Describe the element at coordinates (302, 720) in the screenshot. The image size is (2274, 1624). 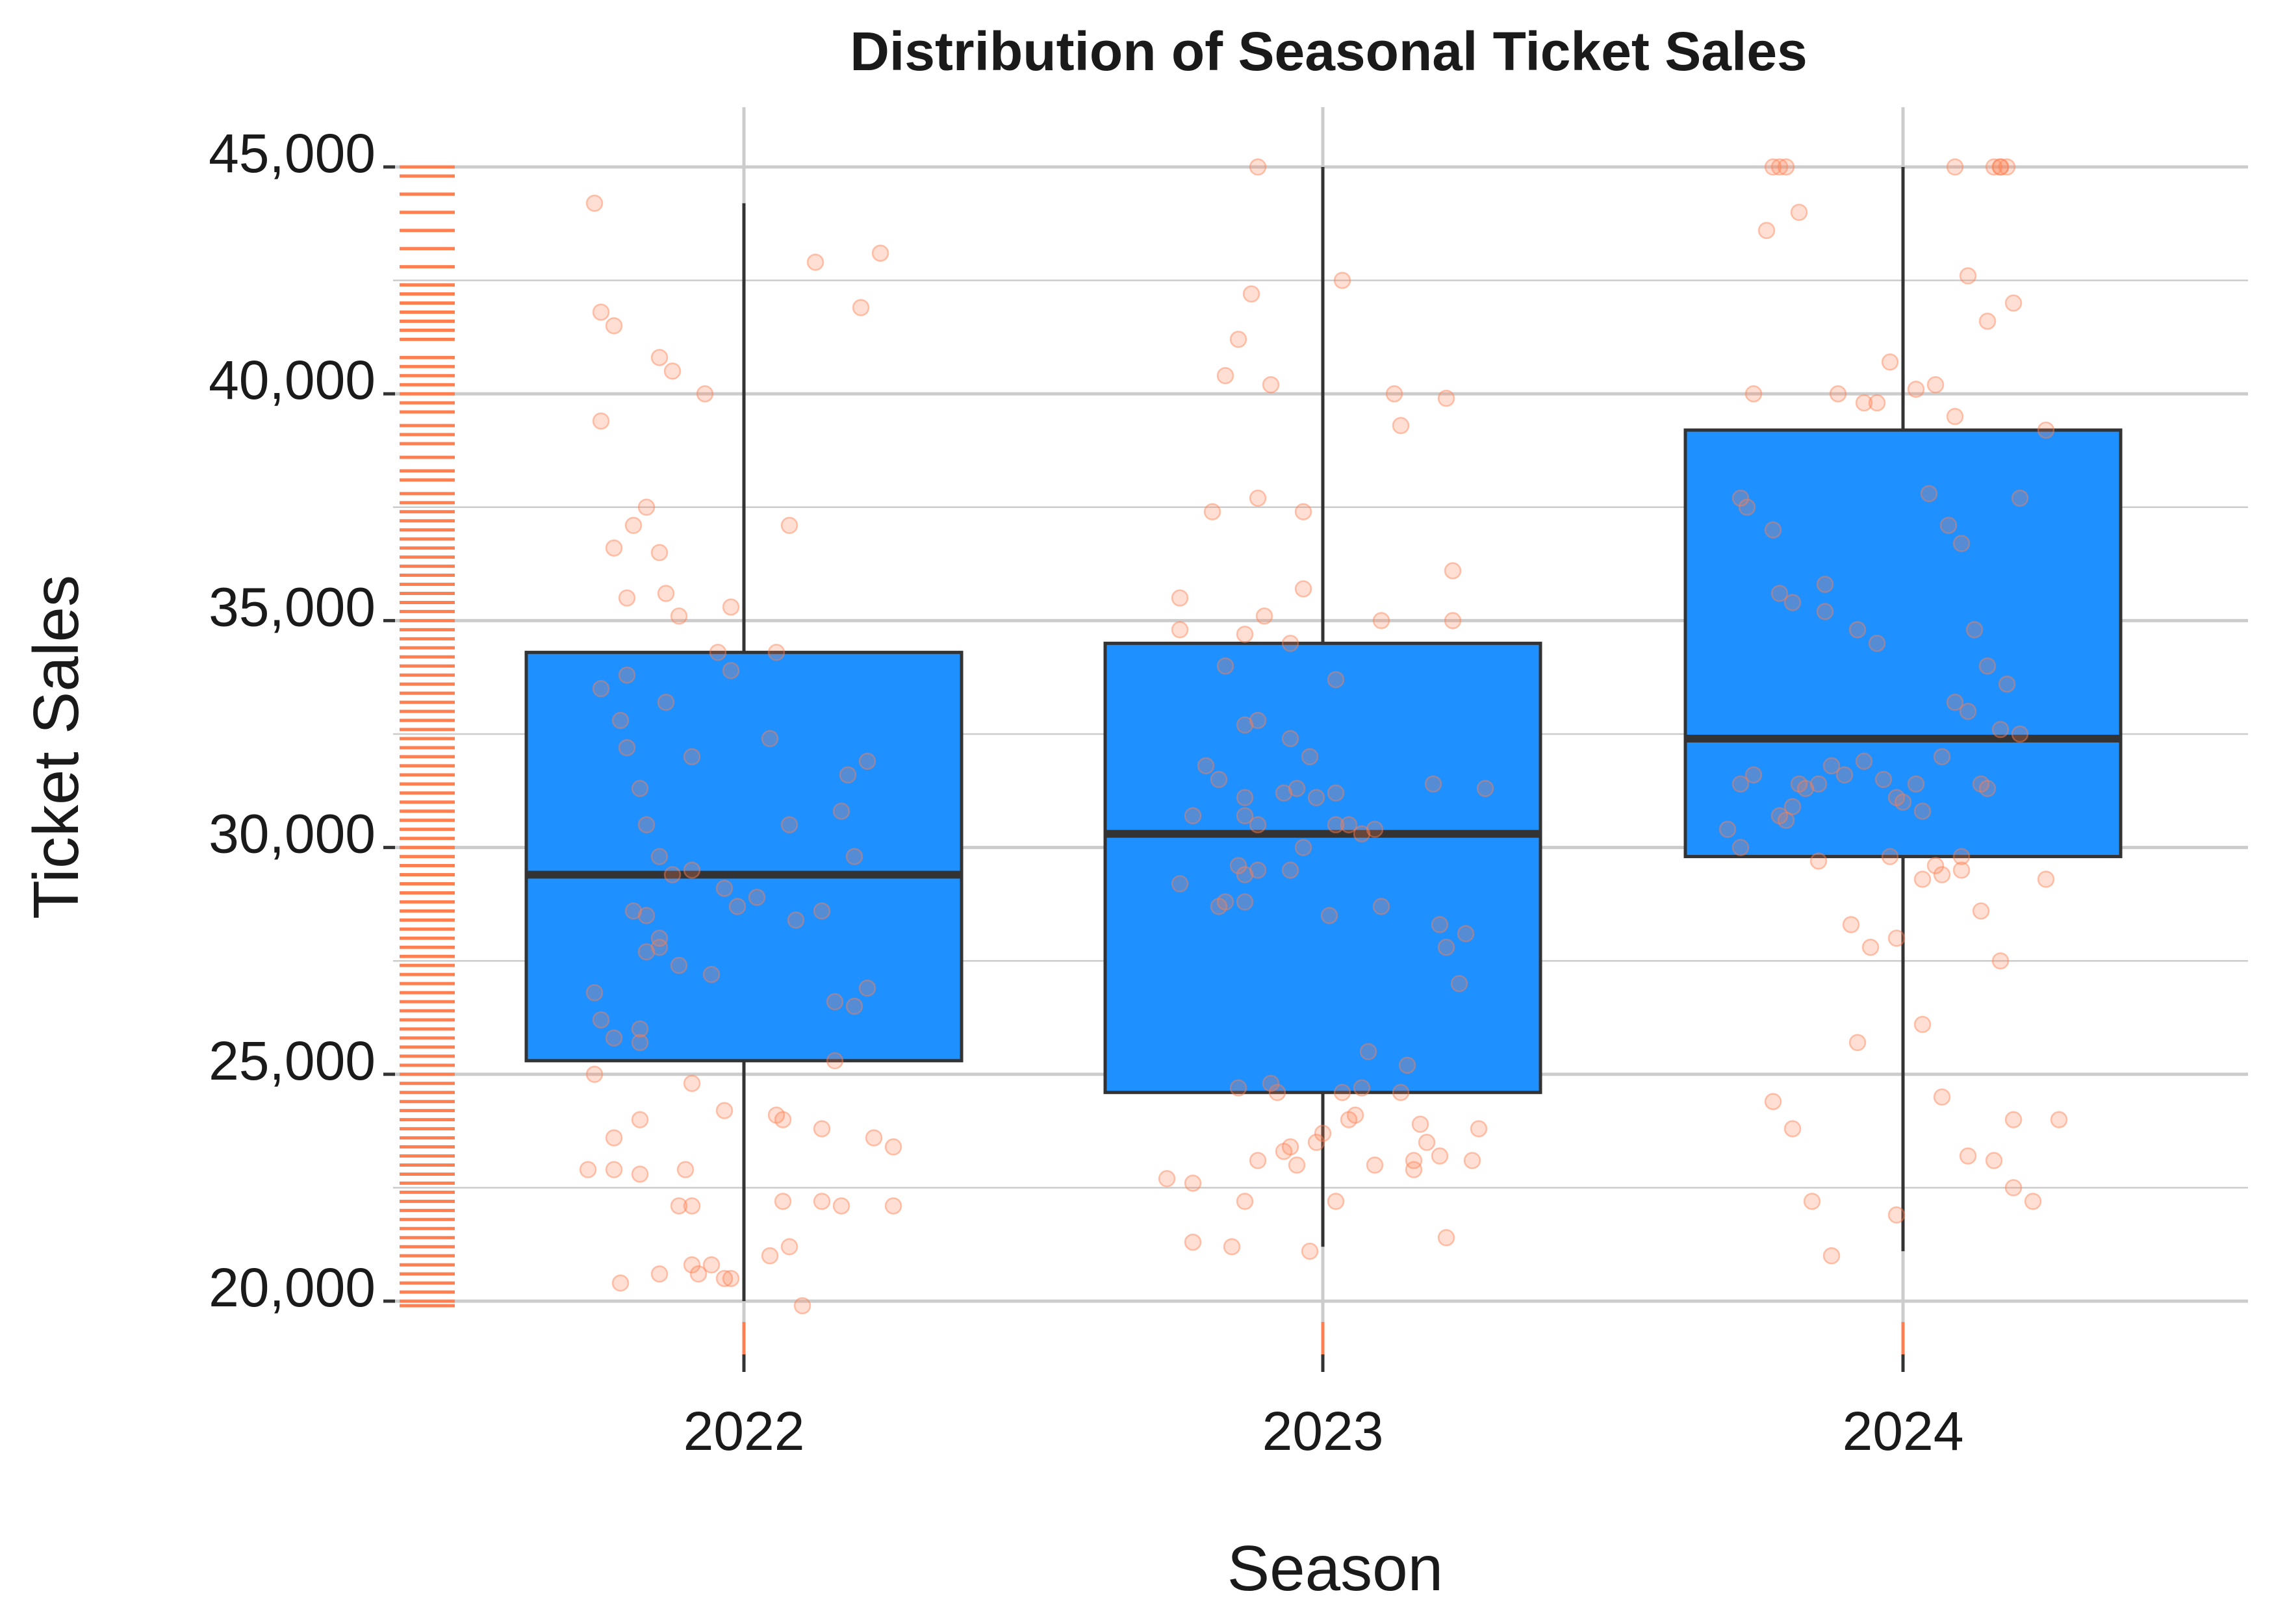
I see `y-axis-ticks: 20,000 25,000 30,000 35,000 40,000 45,000` at that location.